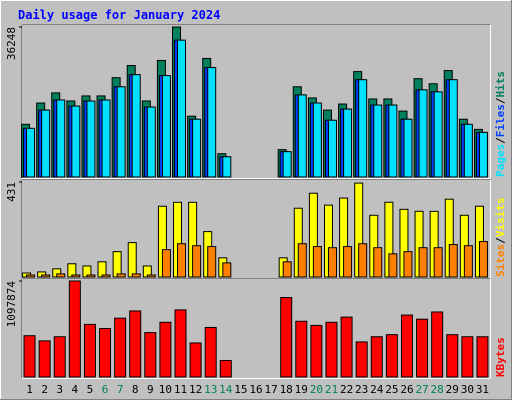 The height and width of the screenshot is (400, 512). What do you see at coordinates (346, 389) in the screenshot?
I see `x-tick-label: 22` at bounding box center [346, 389].